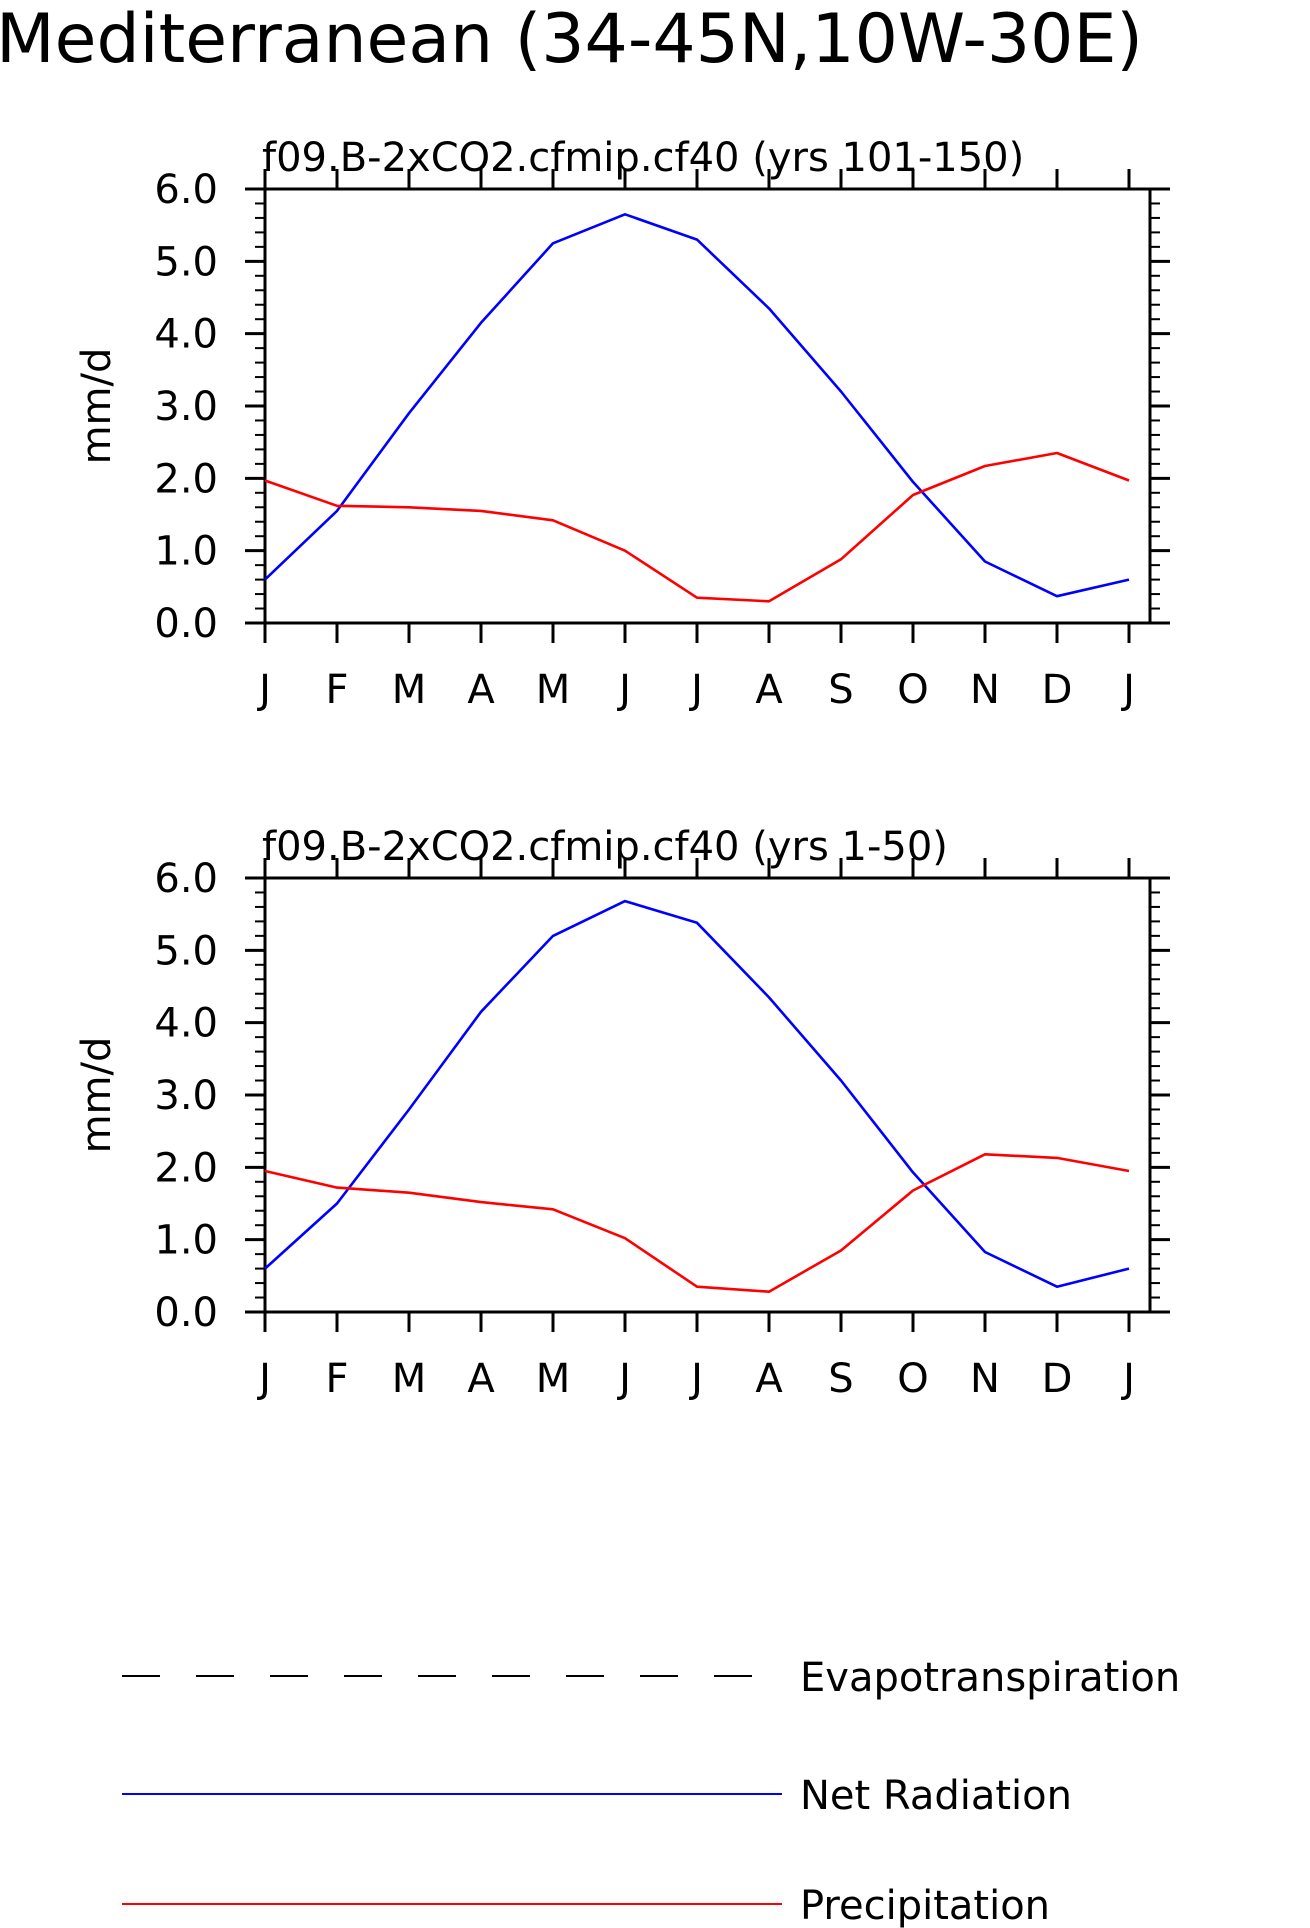 This screenshot has height=1928, width=1310. I want to click on panel-subtitle: f09.B-2xCO2.cfmip.cf40 (yrs 1-50), so click(605, 847).